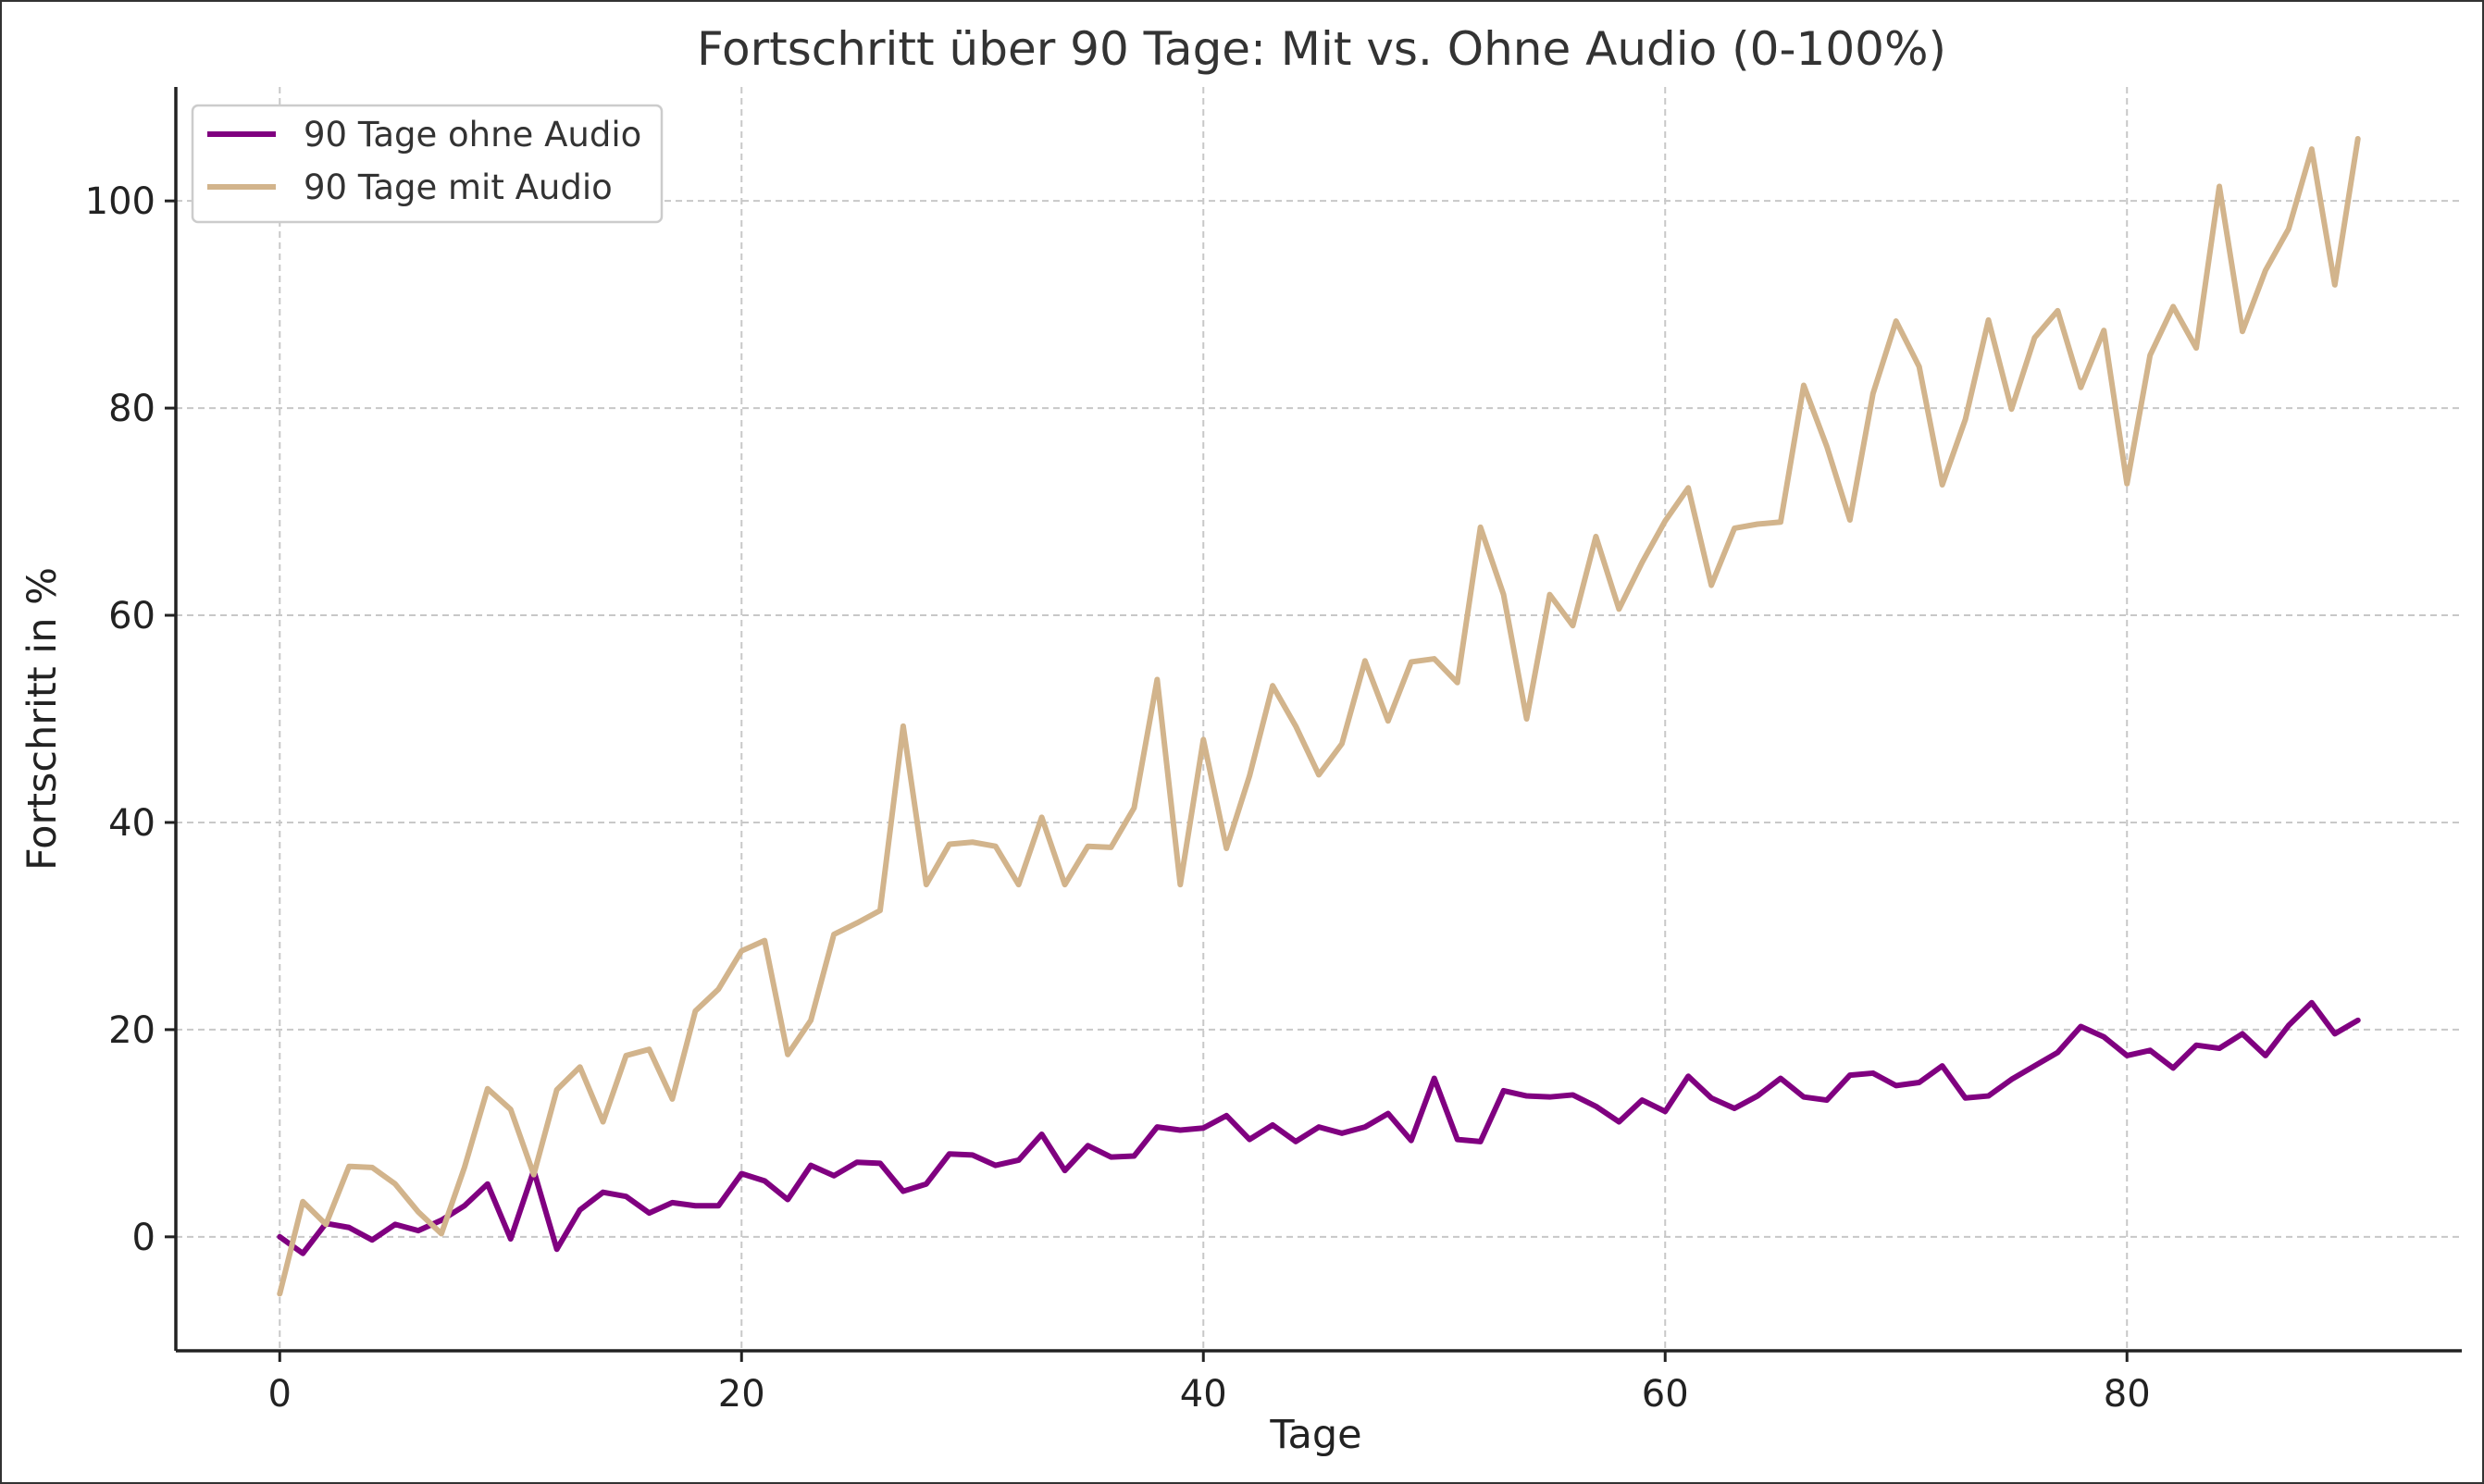 The width and height of the screenshot is (2484, 1484). What do you see at coordinates (458, 187) in the screenshot?
I see `legend-label-mit-audio: 90 Tage mit Audio` at bounding box center [458, 187].